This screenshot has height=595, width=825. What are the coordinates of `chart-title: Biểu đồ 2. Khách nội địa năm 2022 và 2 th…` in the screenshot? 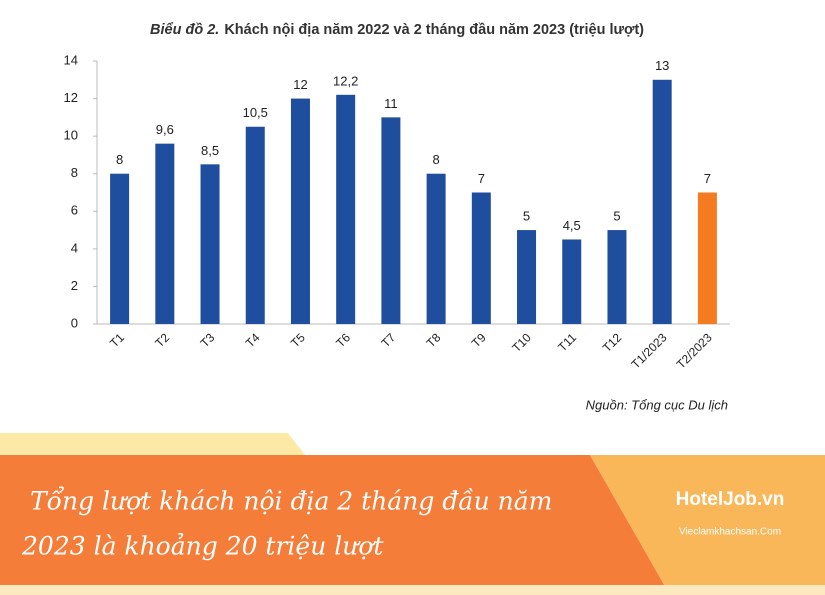 It's located at (397, 30).